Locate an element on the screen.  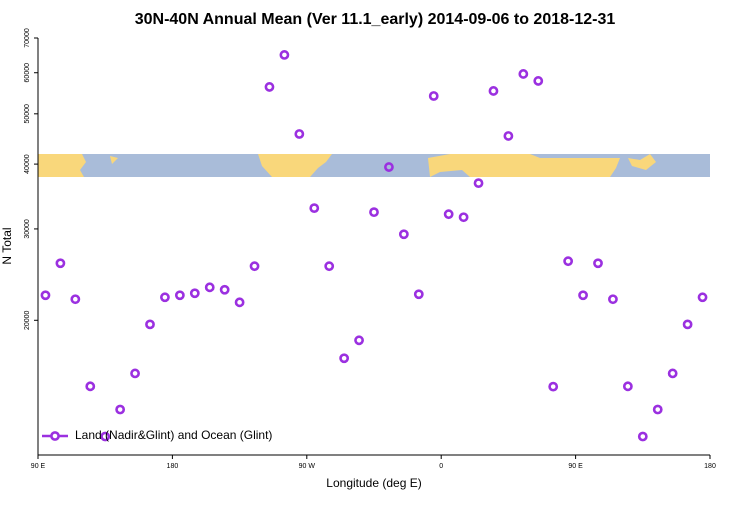
y-tick-label: 40000 is located at coordinates (27, 164).